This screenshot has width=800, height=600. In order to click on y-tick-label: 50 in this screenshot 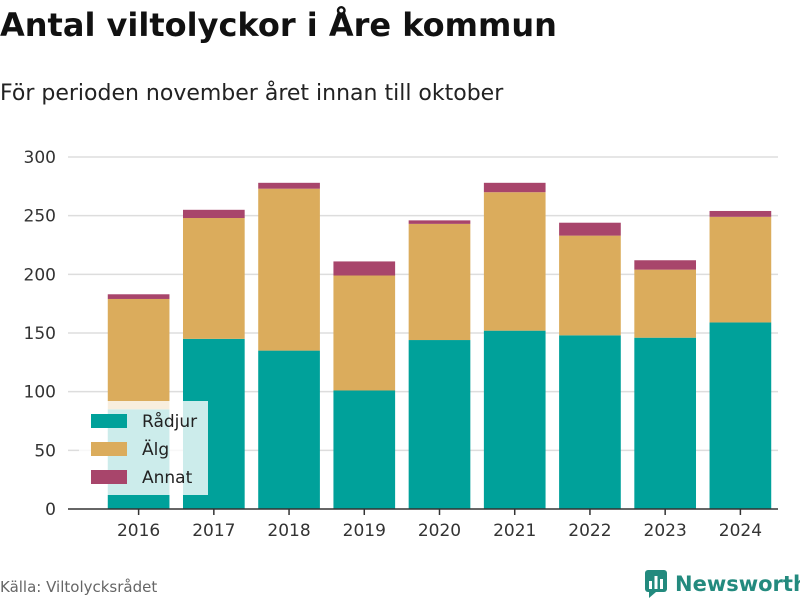, I will do `click(45, 451)`.